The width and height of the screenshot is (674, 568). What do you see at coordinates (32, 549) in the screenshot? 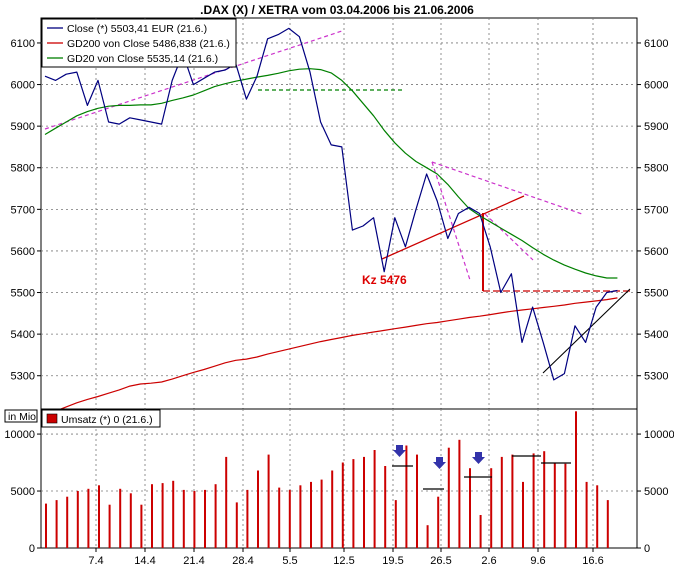
I see `volume-tick-label-left: 0` at bounding box center [32, 549].